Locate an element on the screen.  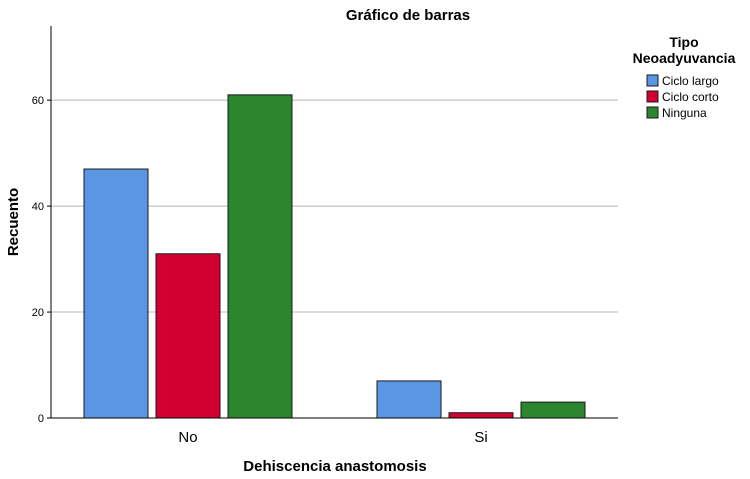
legend-title: Neoadyuvancia is located at coordinates (684, 58).